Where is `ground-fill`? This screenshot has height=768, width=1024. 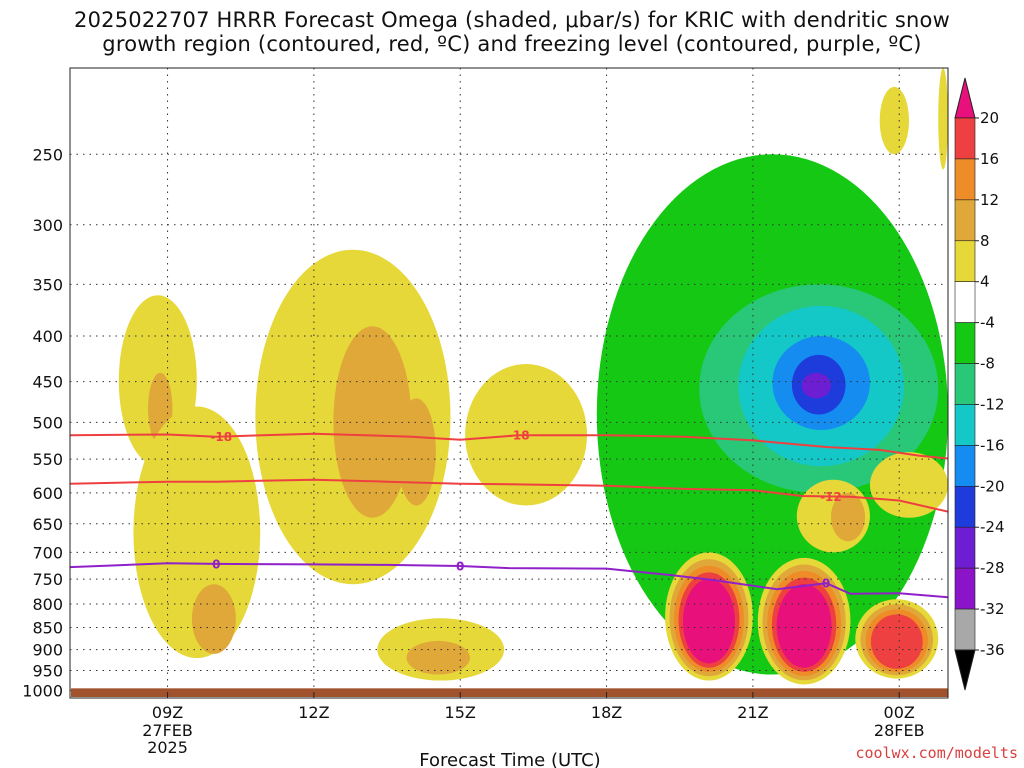
ground-fill is located at coordinates (509, 692).